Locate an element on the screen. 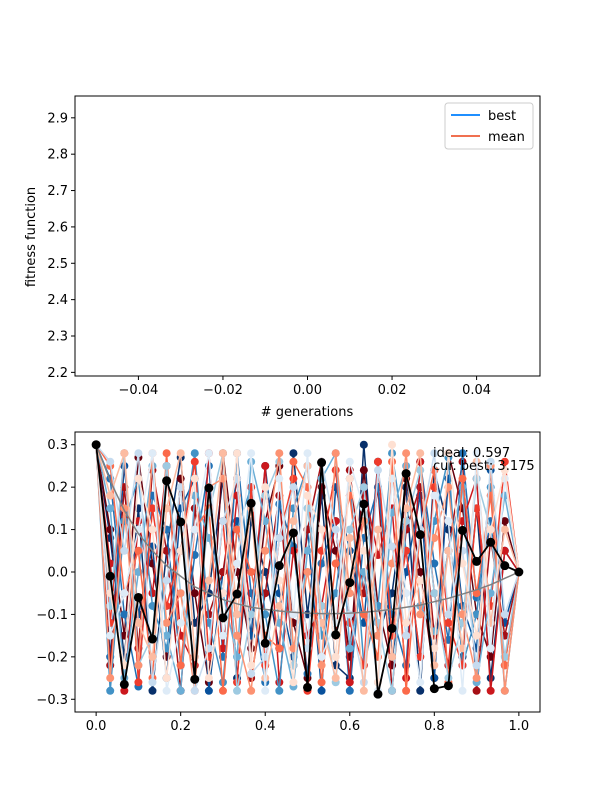 The image size is (600, 804). annotation-ideal: ideal: 0.597 is located at coordinates (471, 453).